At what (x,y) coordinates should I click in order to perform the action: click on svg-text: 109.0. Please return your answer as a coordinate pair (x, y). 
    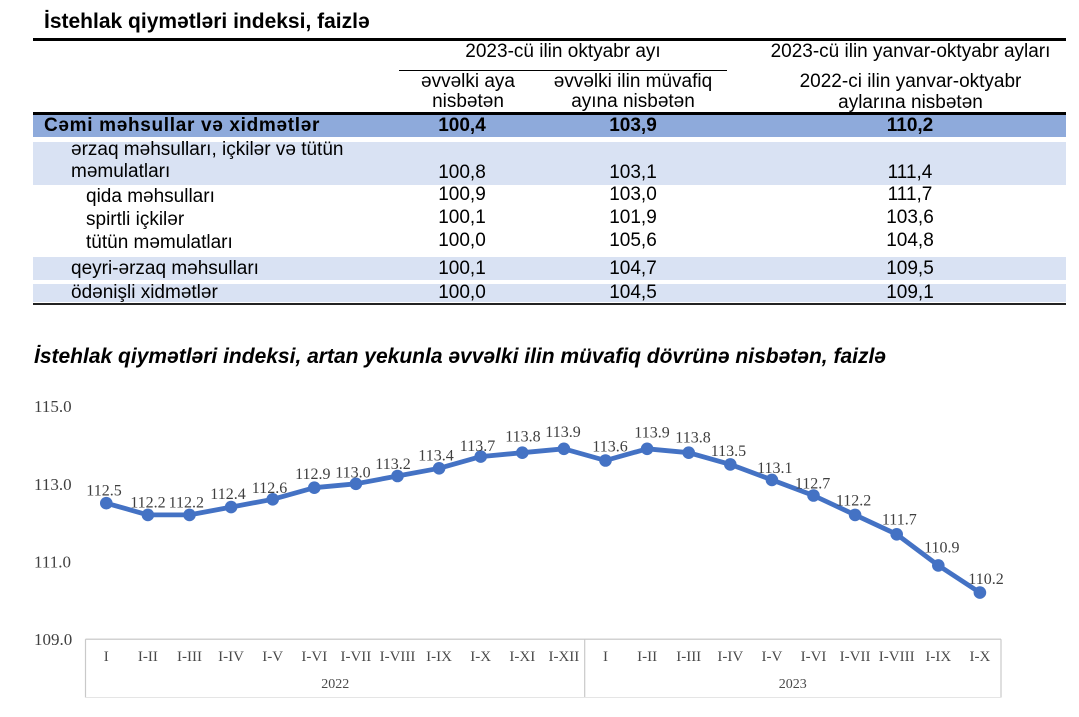
    Looking at the image, I should click on (53, 639).